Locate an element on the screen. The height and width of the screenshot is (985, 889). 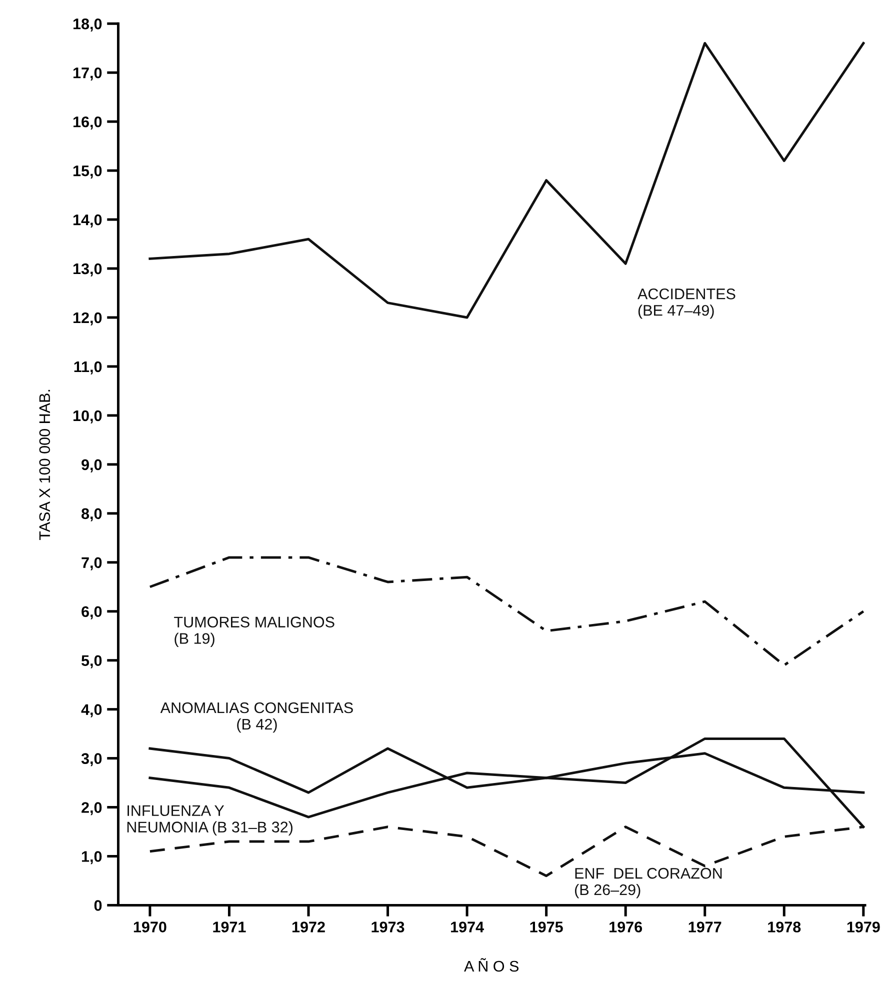
y-tick-label: 0 is located at coordinates (98, 905).